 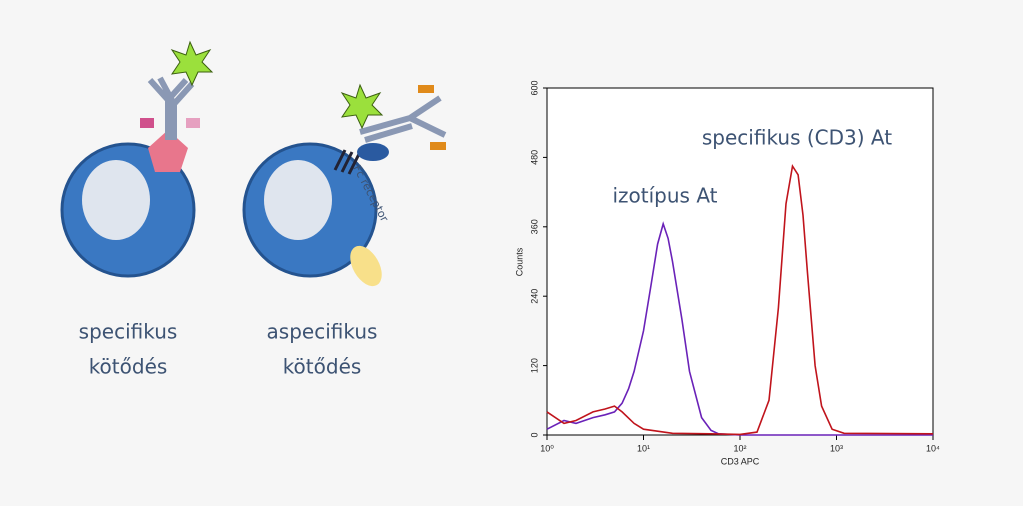 What do you see at coordinates (322, 332) in the screenshot?
I see `caption: aspecifikus` at bounding box center [322, 332].